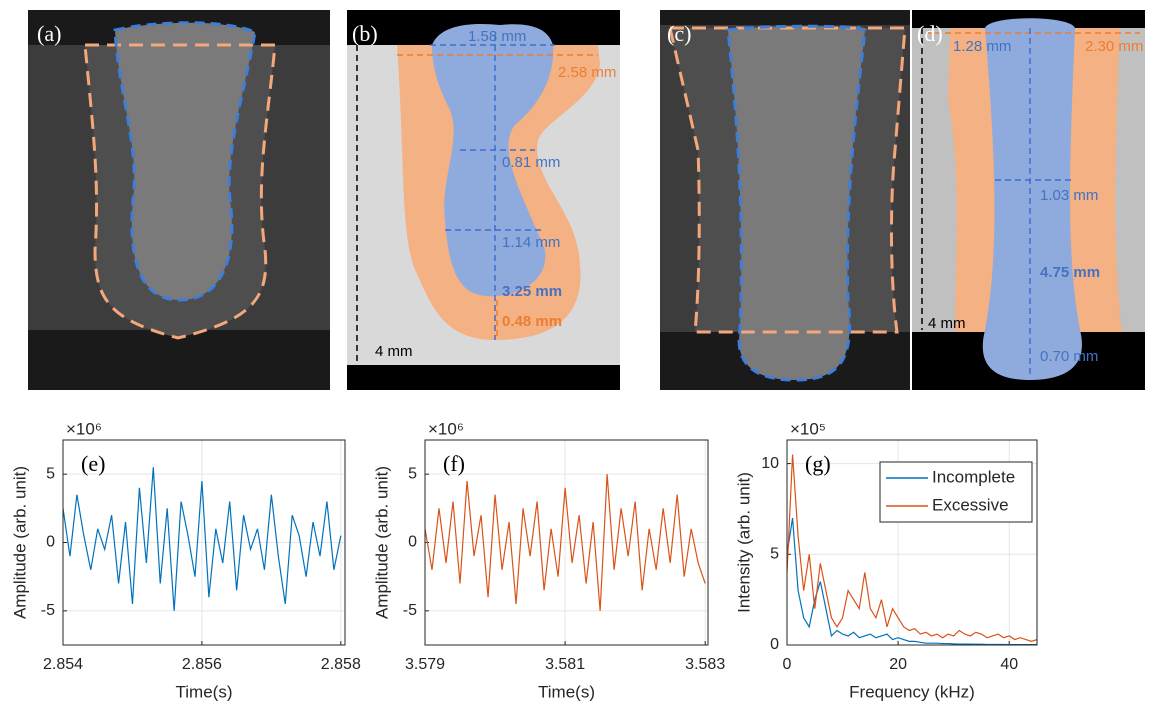 The width and height of the screenshot is (1159, 711). I want to click on x-tick-label: 3.583, so click(705, 664).